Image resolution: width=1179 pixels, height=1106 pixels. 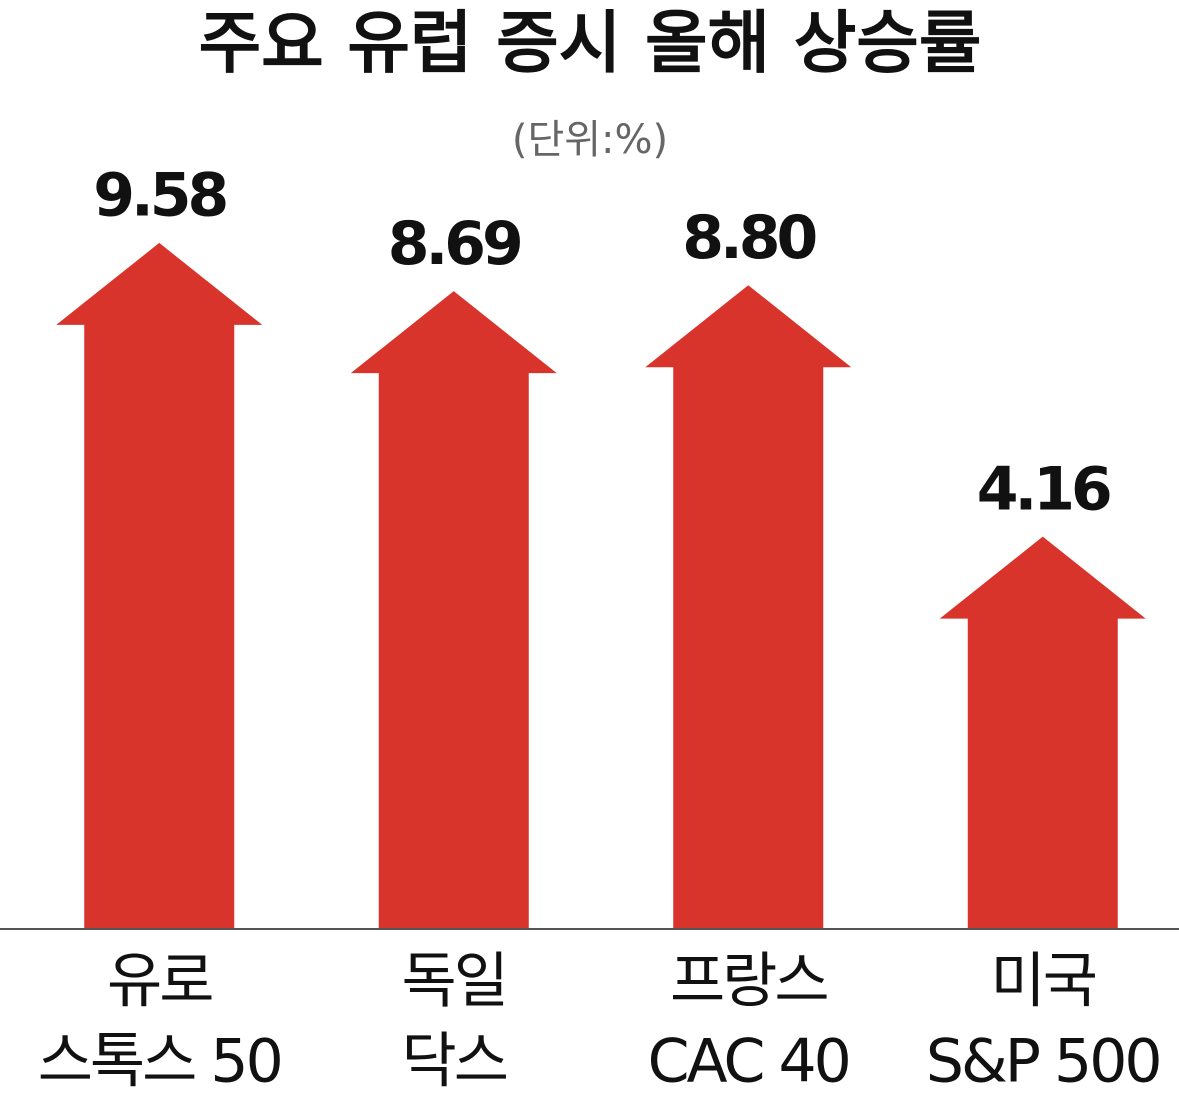 I want to click on value-label: 4.16, so click(x=1043, y=489).